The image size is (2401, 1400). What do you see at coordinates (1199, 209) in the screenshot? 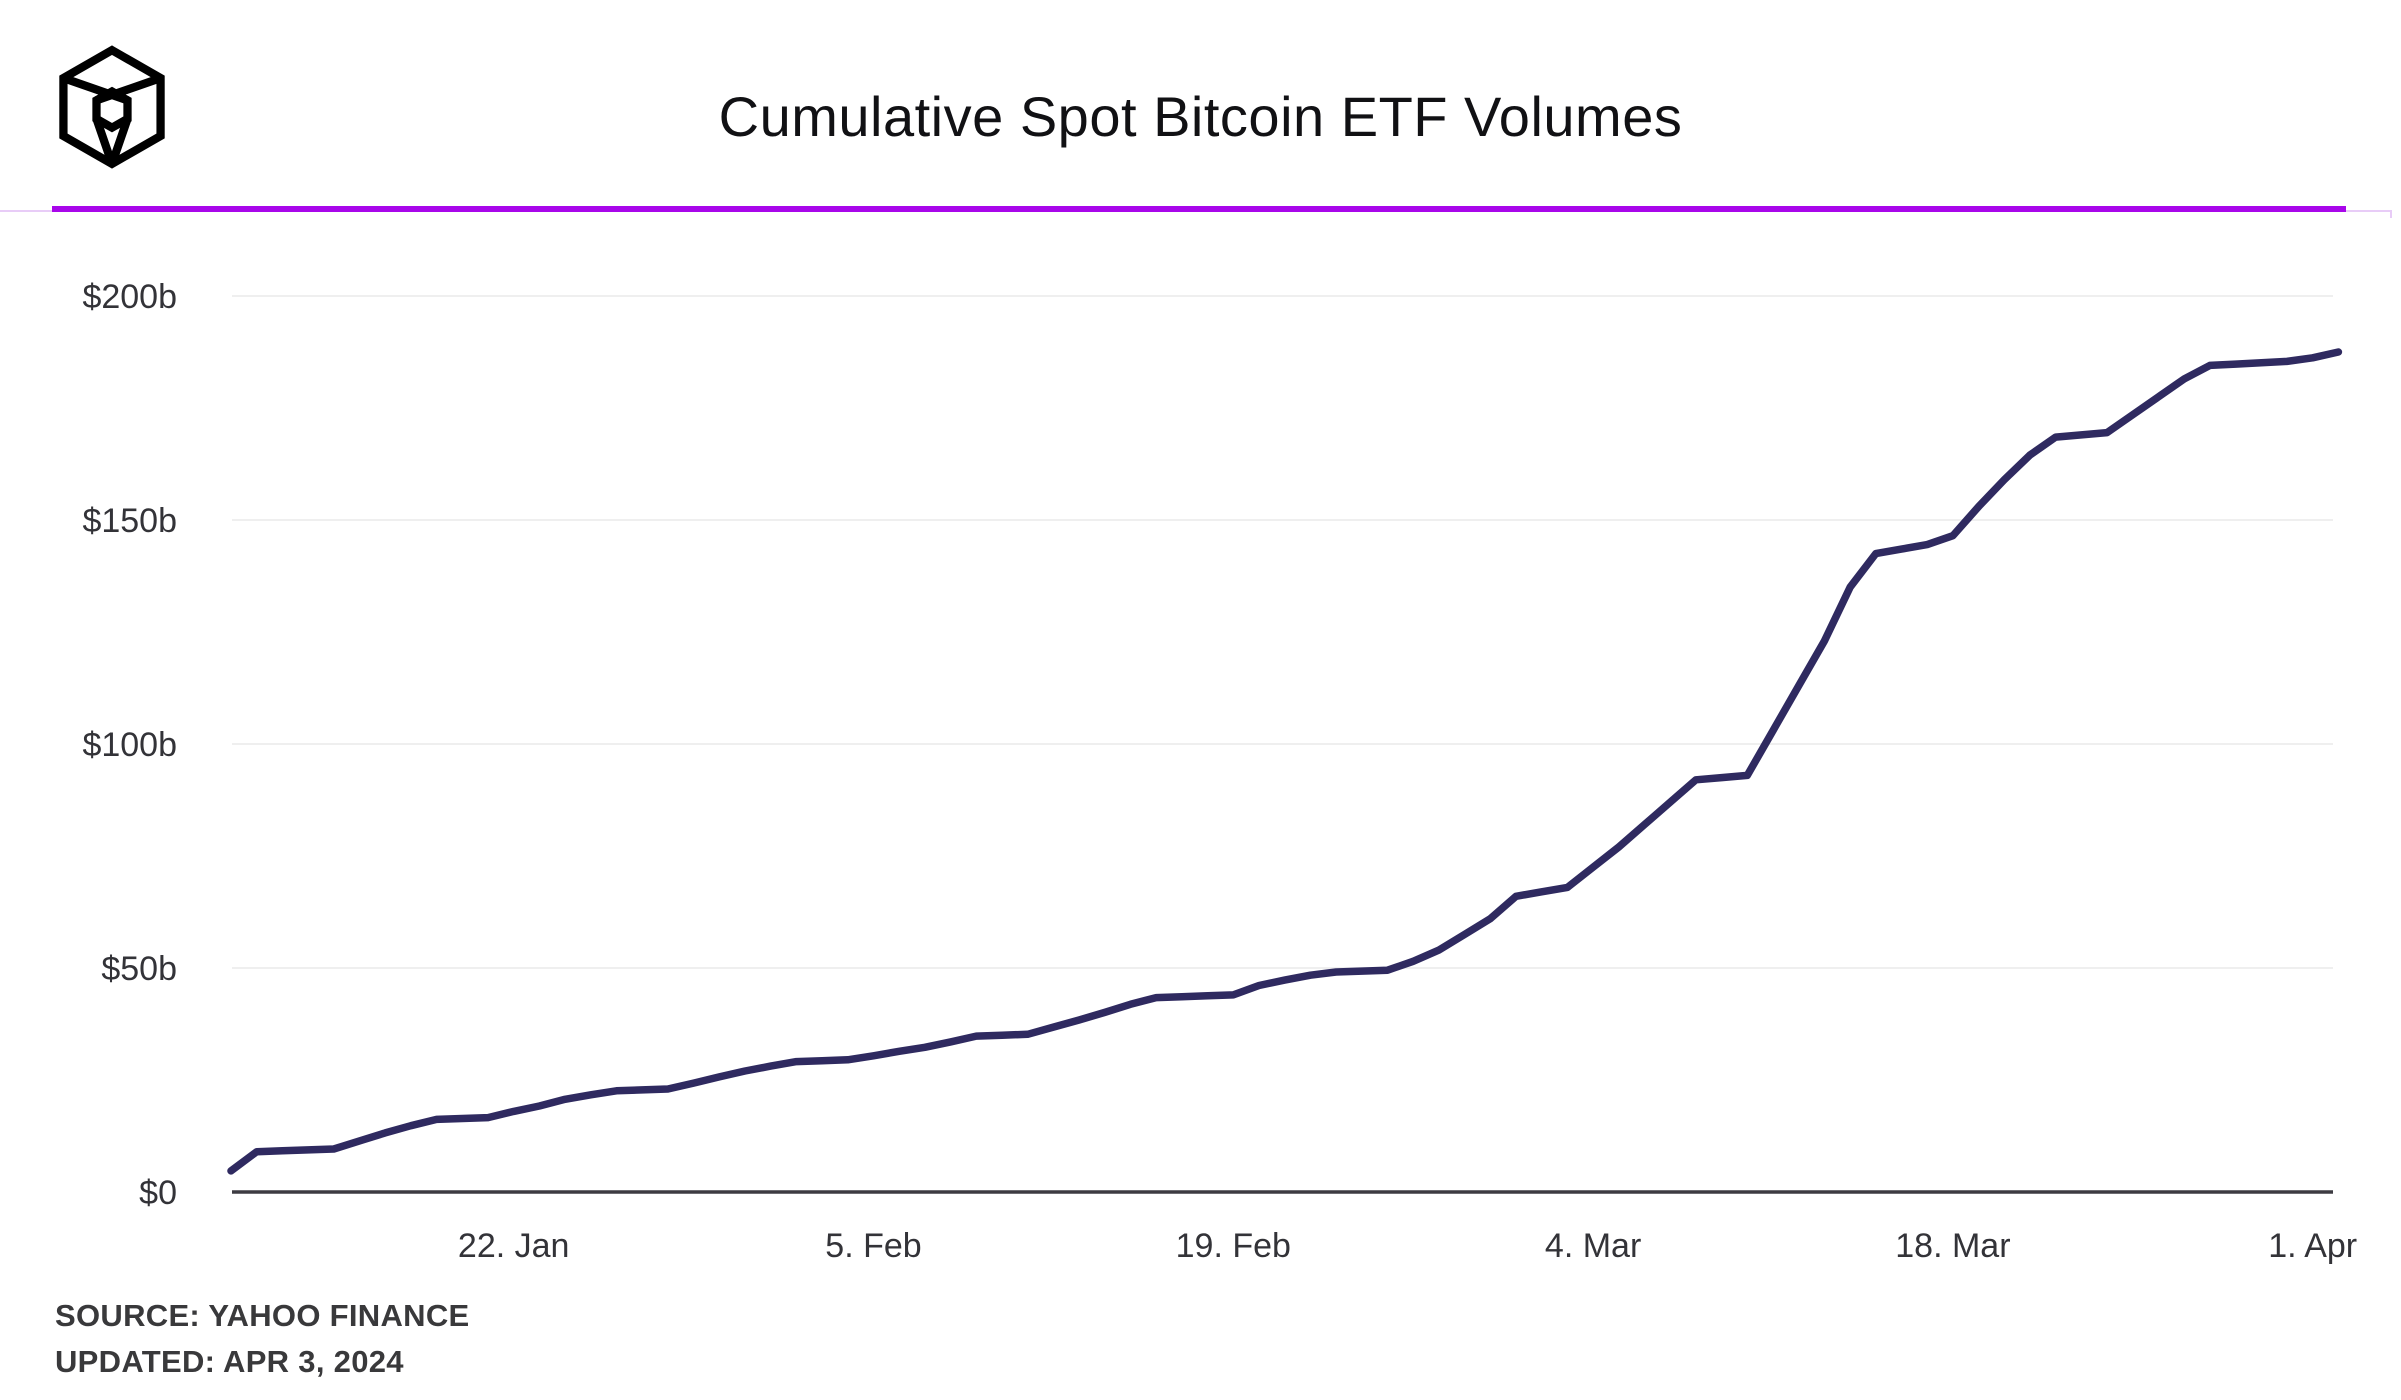
I see `divider-accent-line` at bounding box center [1199, 209].